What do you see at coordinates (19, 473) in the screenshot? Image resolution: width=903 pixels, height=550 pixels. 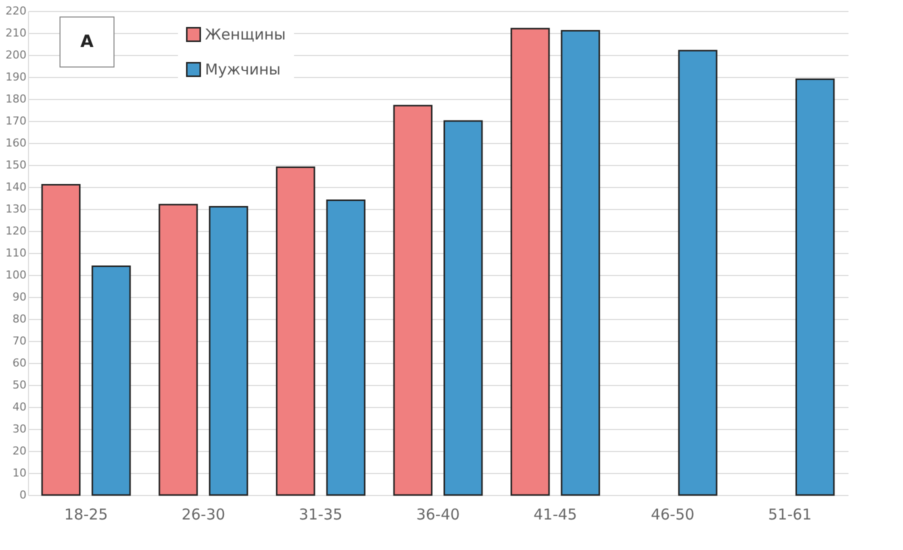 I see `y-tick-label: 10` at bounding box center [19, 473].